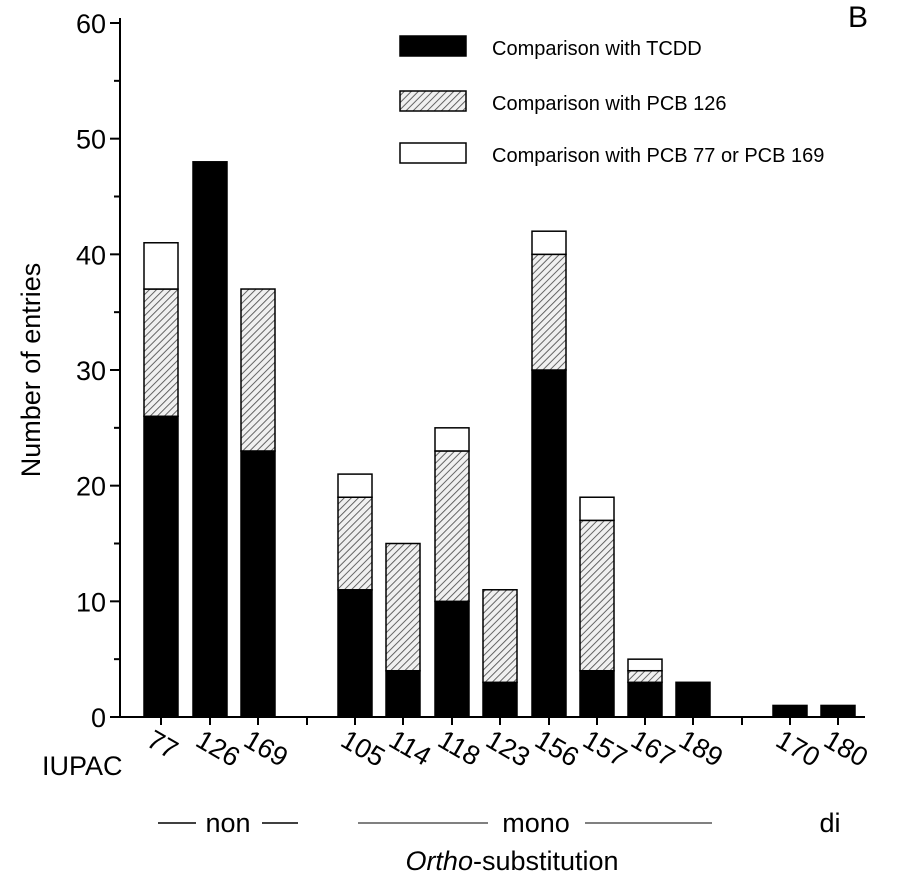 The image size is (900, 882). Describe the element at coordinates (557, 748) in the screenshot. I see `x-tick-label-156: 156` at that location.